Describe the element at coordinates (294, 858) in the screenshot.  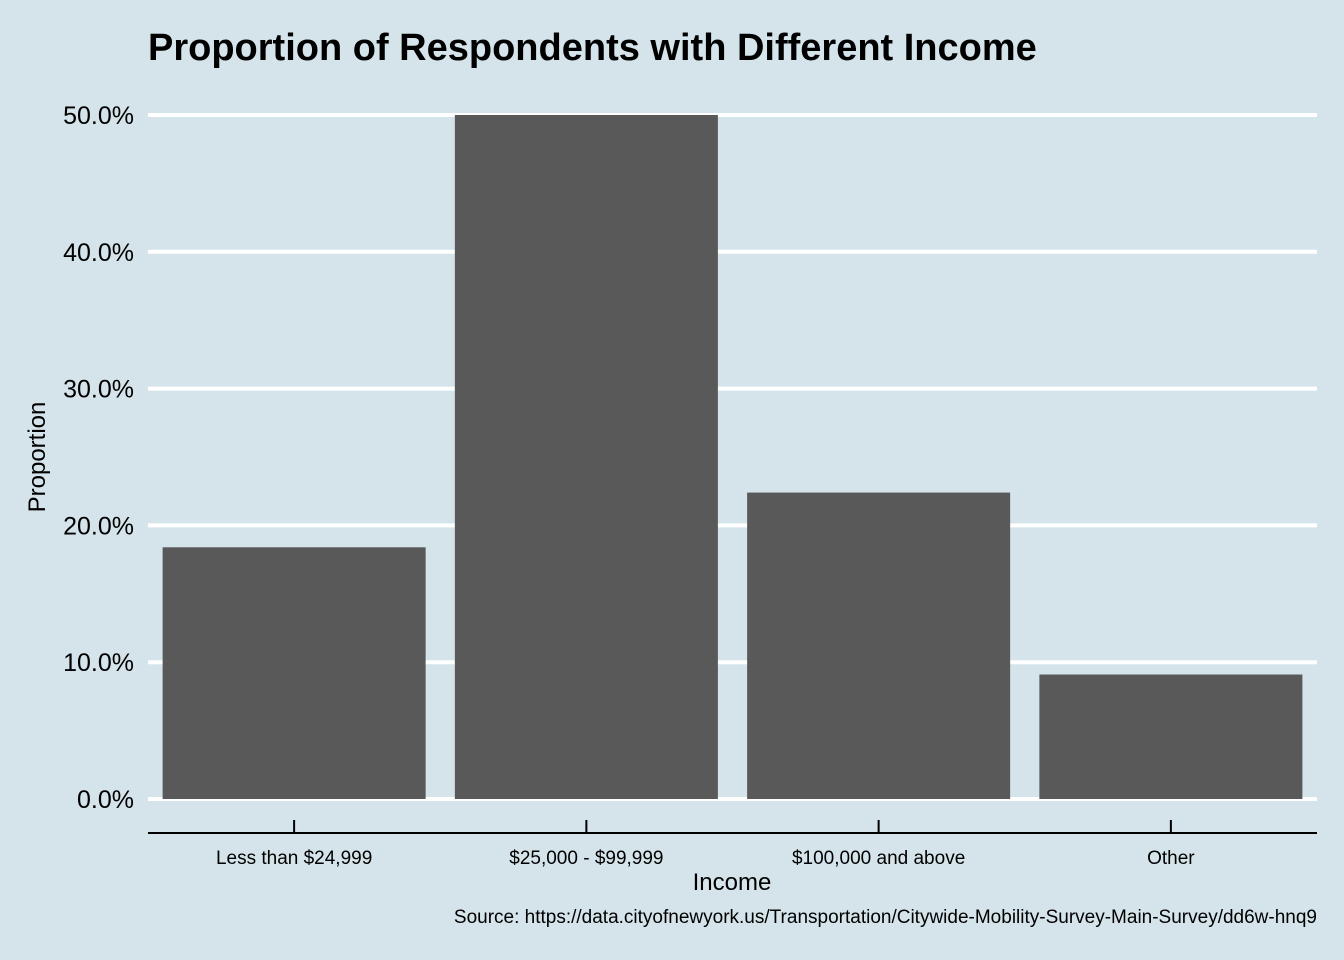
I see `x-tick-label: Less than $24,999` at that location.